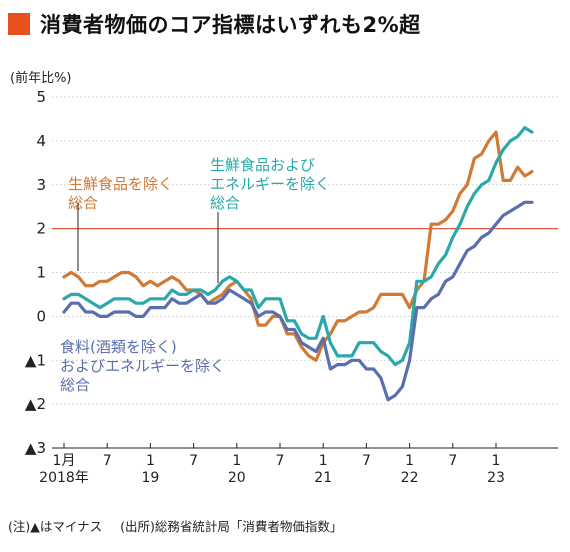 The height and width of the screenshot is (552, 570). I want to click on x-tick-year-label: 22, so click(410, 478).